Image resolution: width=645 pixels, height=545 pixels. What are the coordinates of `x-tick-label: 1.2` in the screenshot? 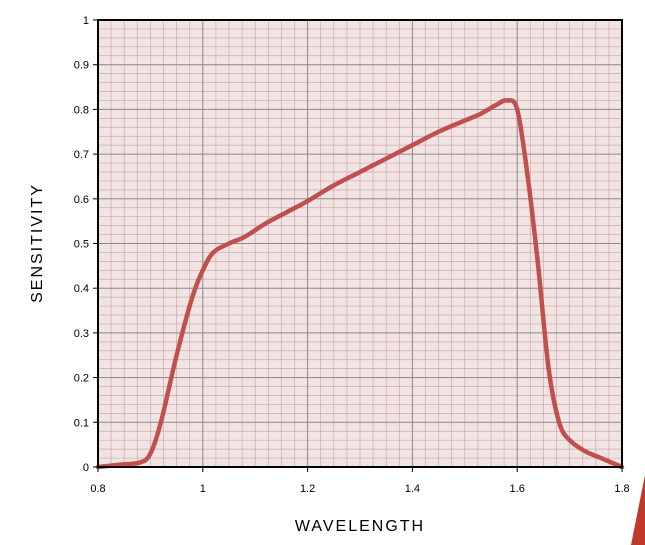 It's located at (307, 489).